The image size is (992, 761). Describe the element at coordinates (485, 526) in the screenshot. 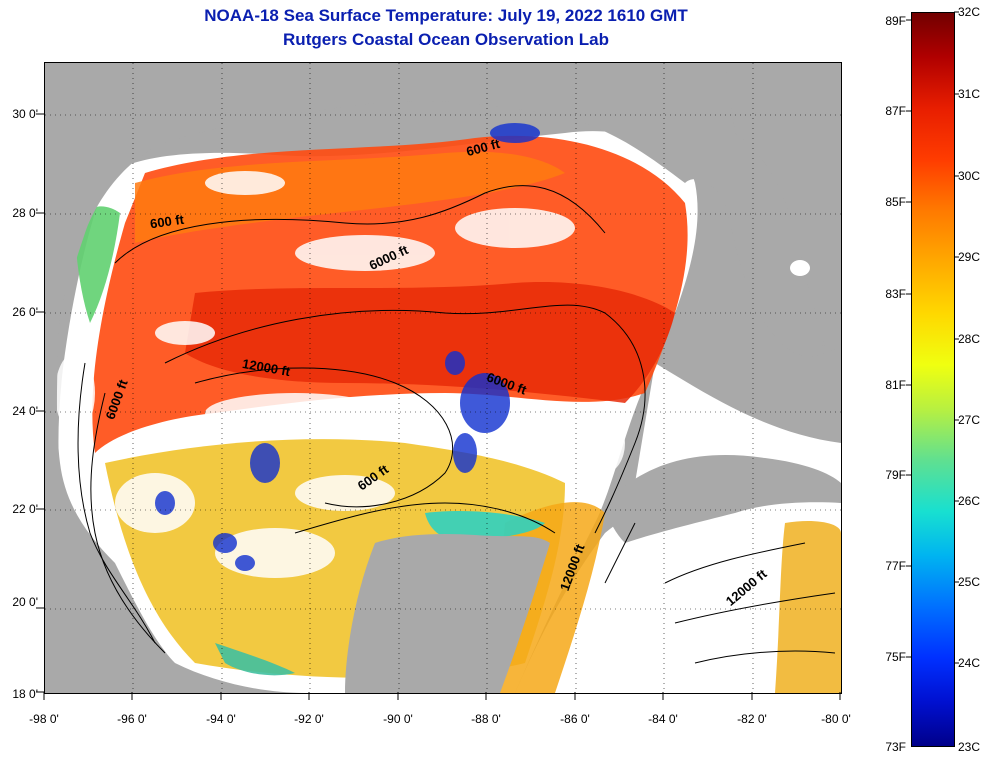

I see `sst-cyan-yucatan` at that location.